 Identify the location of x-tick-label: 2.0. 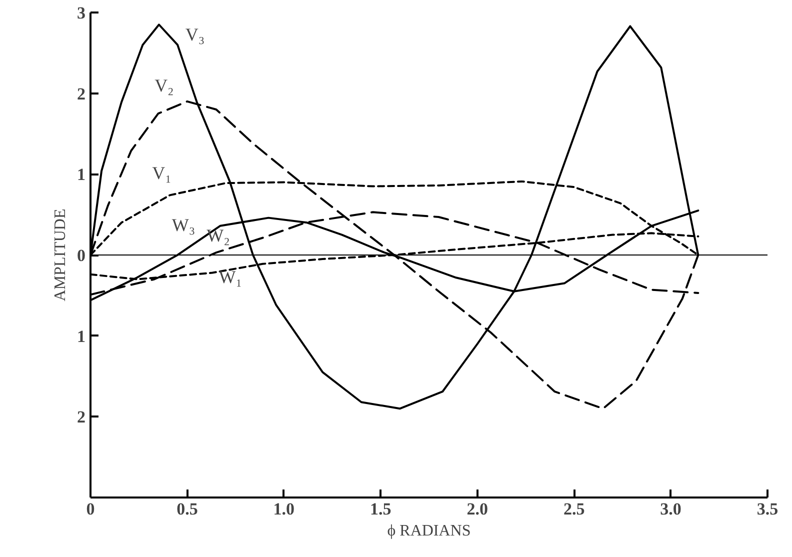
(477, 509).